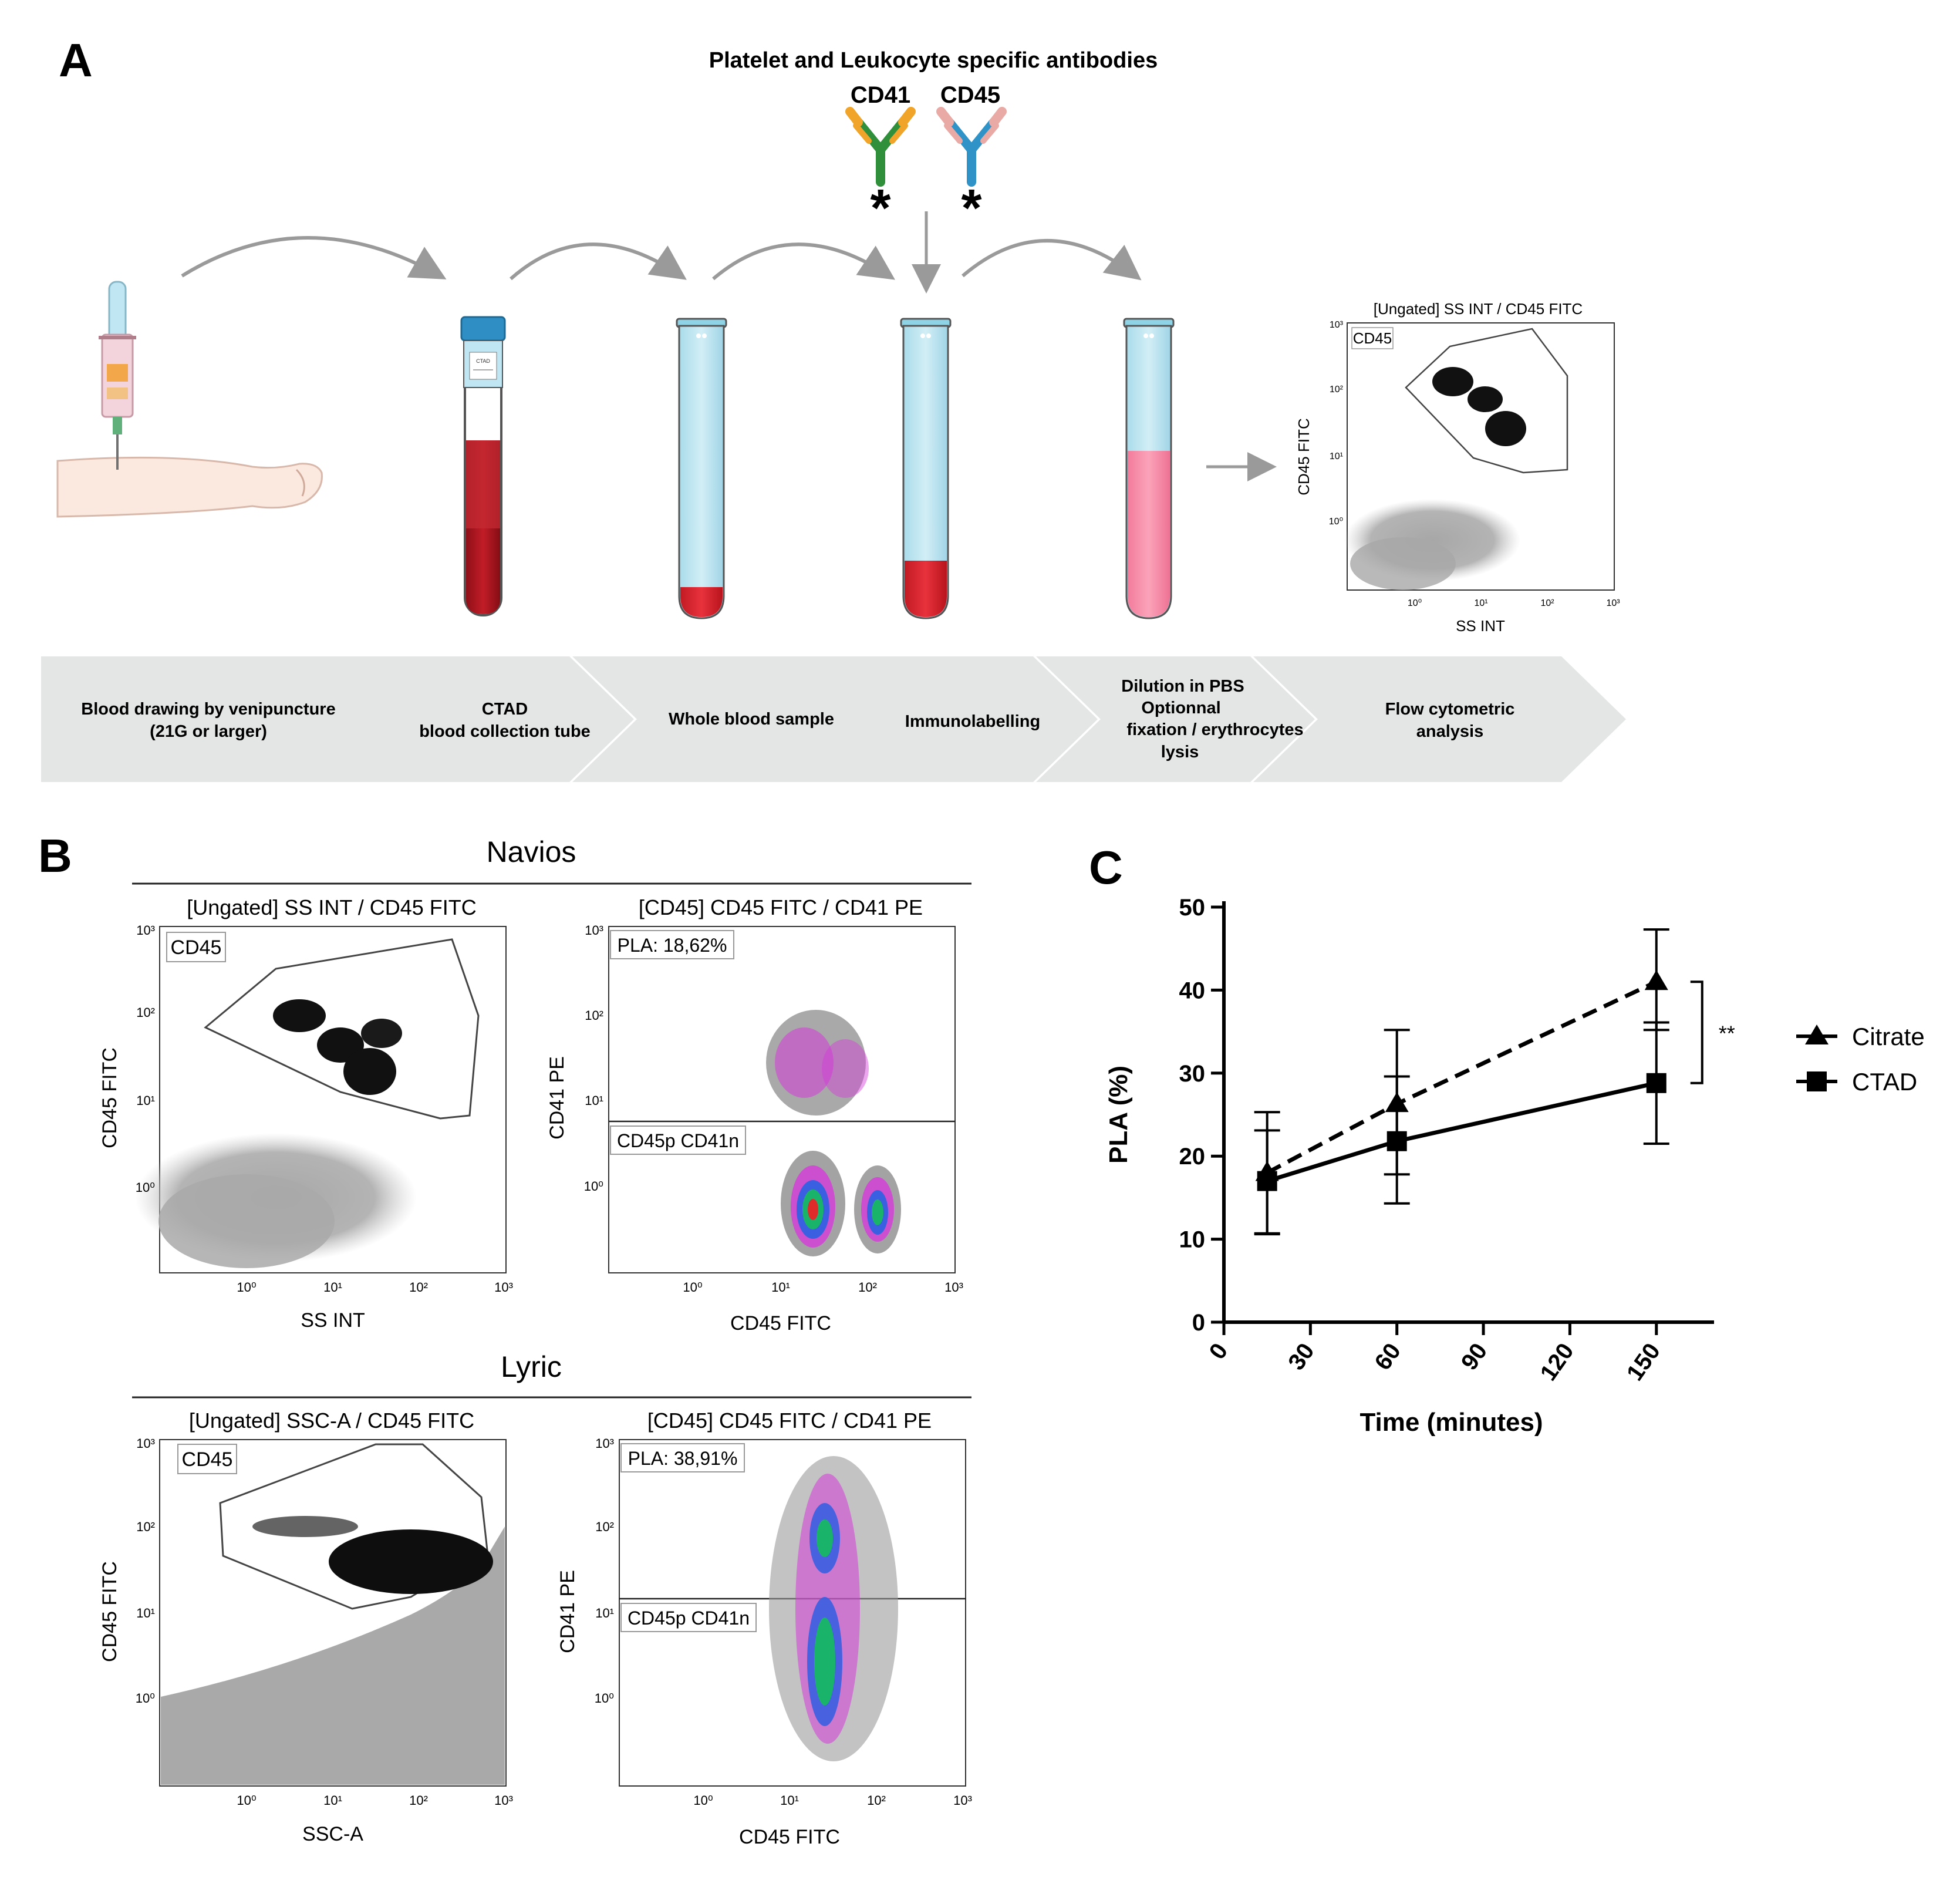 The width and height of the screenshot is (1960, 1877). What do you see at coordinates (1336, 522) in the screenshot?
I see `mini-y-tick-0: 10⁰` at bounding box center [1336, 522].